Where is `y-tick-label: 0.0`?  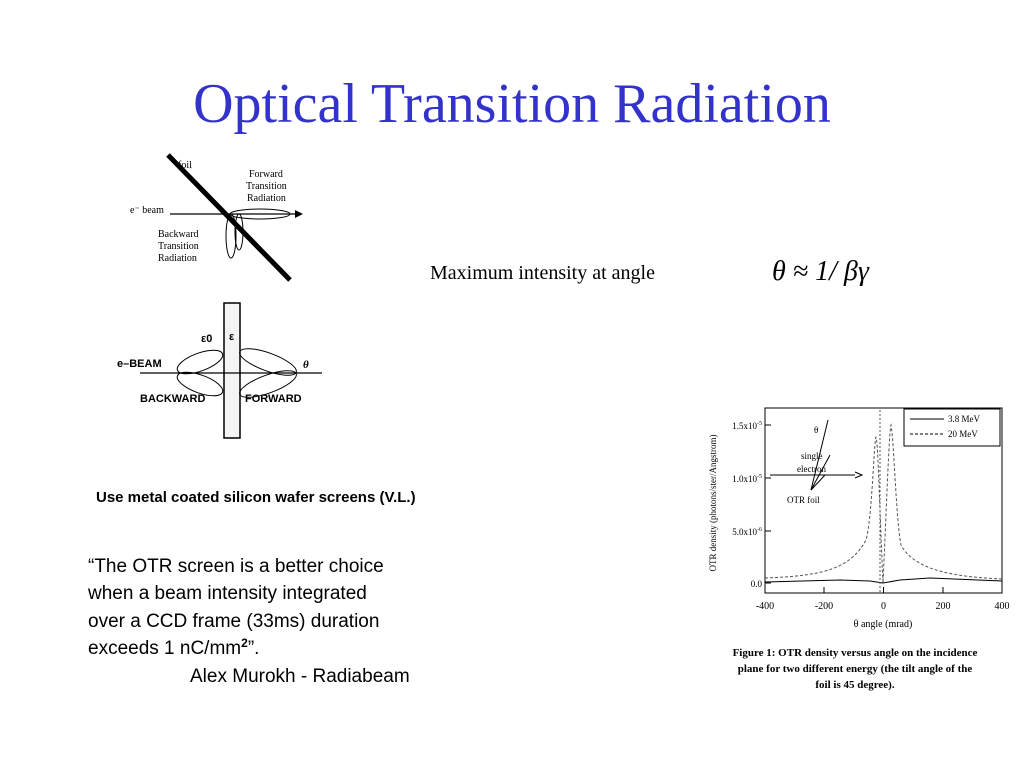 y-tick-label: 0.0 is located at coordinates (757, 584).